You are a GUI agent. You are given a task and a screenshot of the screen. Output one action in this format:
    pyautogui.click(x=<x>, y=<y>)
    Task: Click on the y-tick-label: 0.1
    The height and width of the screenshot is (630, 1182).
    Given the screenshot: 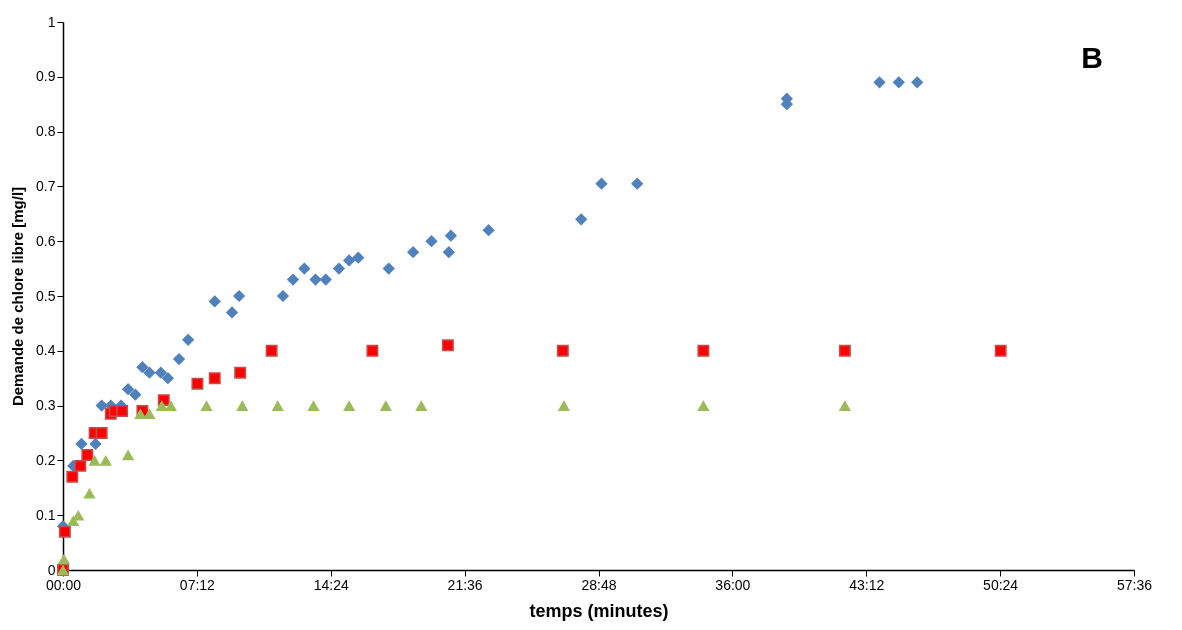 What is the action you would take?
    pyautogui.click(x=46, y=514)
    